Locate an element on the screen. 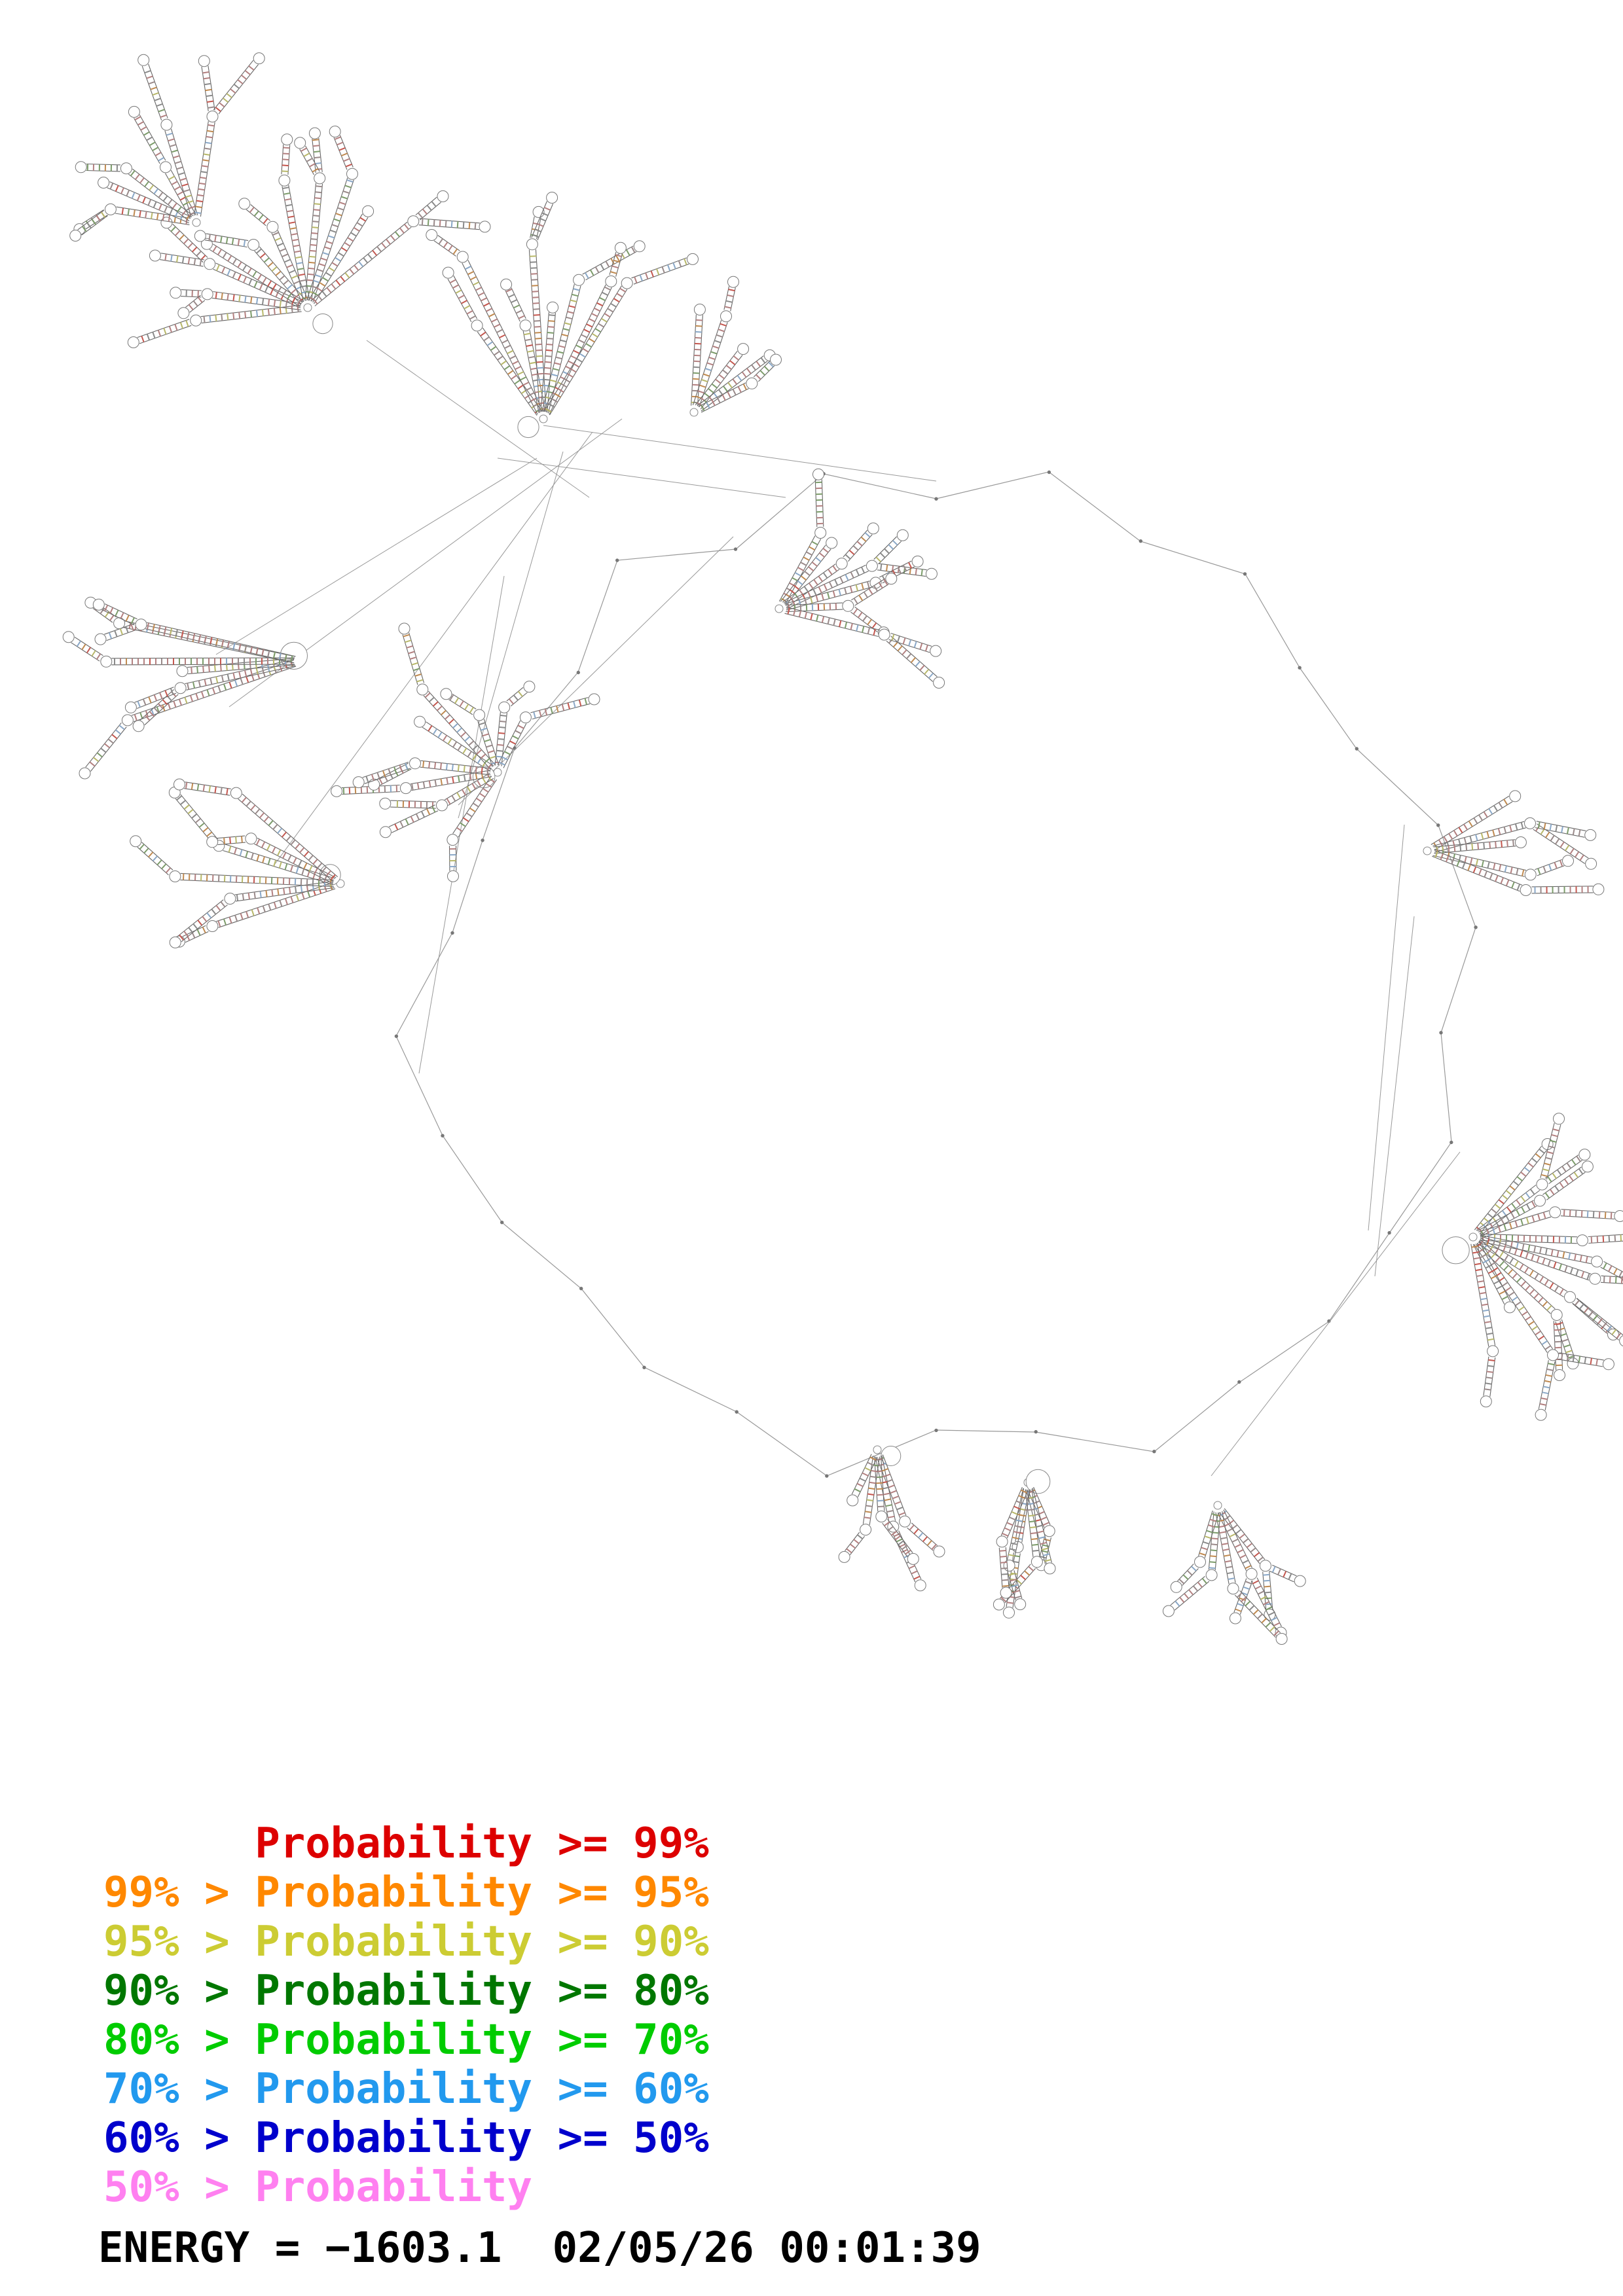  legend-entry: Probability >= 99% is located at coordinates (406, 1844).